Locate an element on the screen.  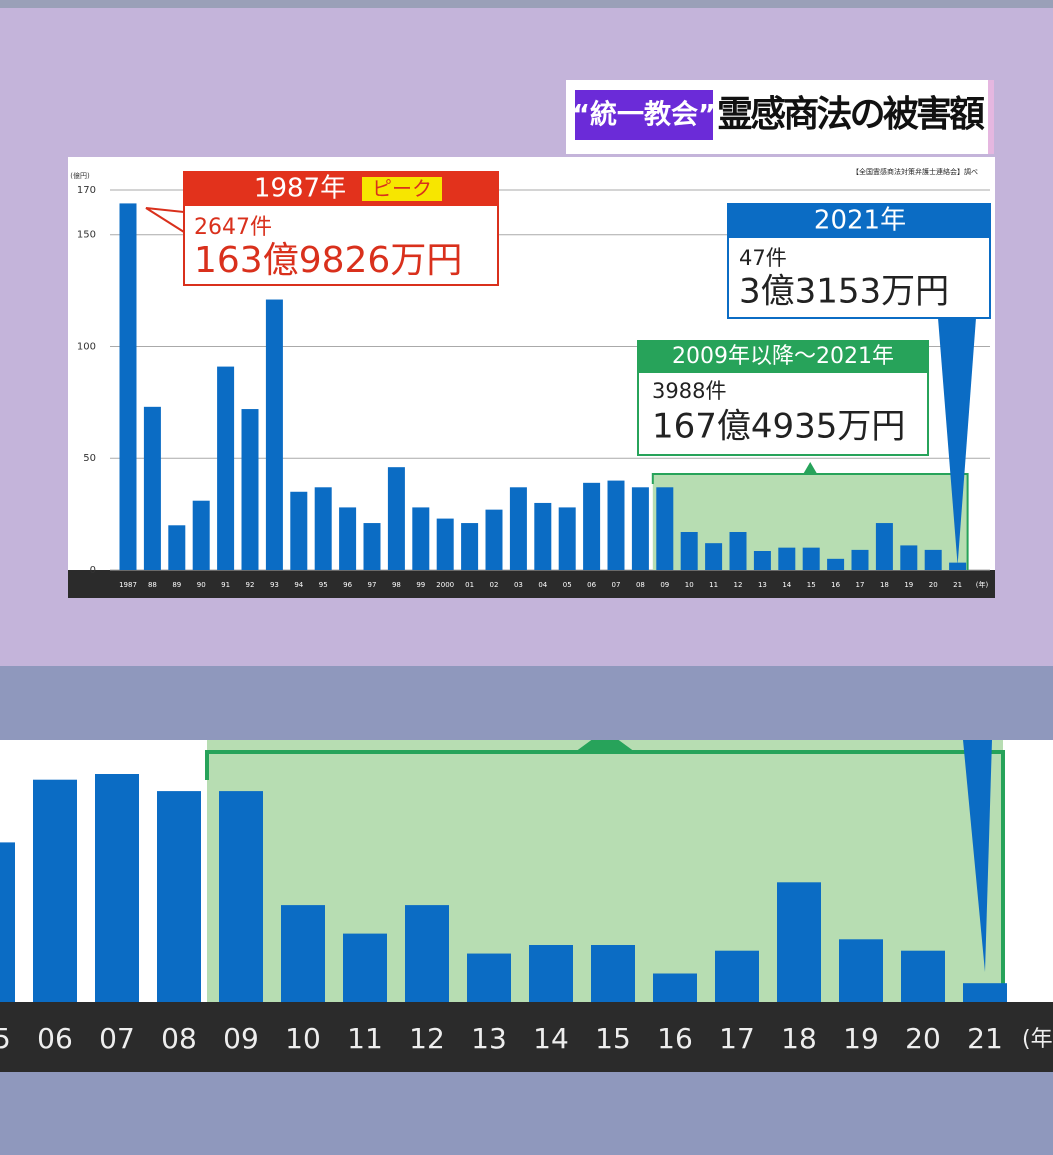
zoom-range-pointer is located at coordinates (605, 746).